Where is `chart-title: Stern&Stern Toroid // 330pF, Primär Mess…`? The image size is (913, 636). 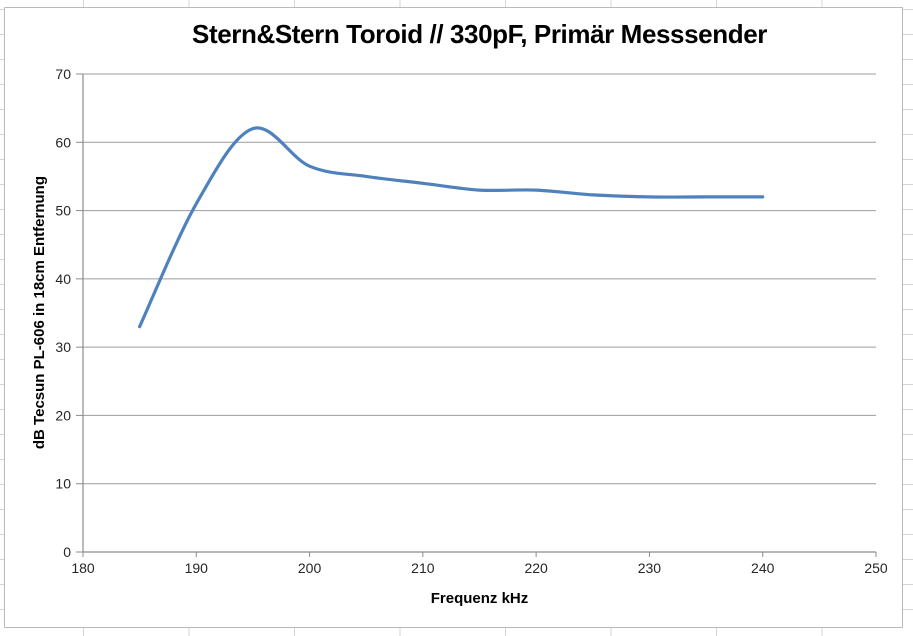 chart-title: Stern&Stern Toroid // 330pF, Primär Mess… is located at coordinates (479, 34).